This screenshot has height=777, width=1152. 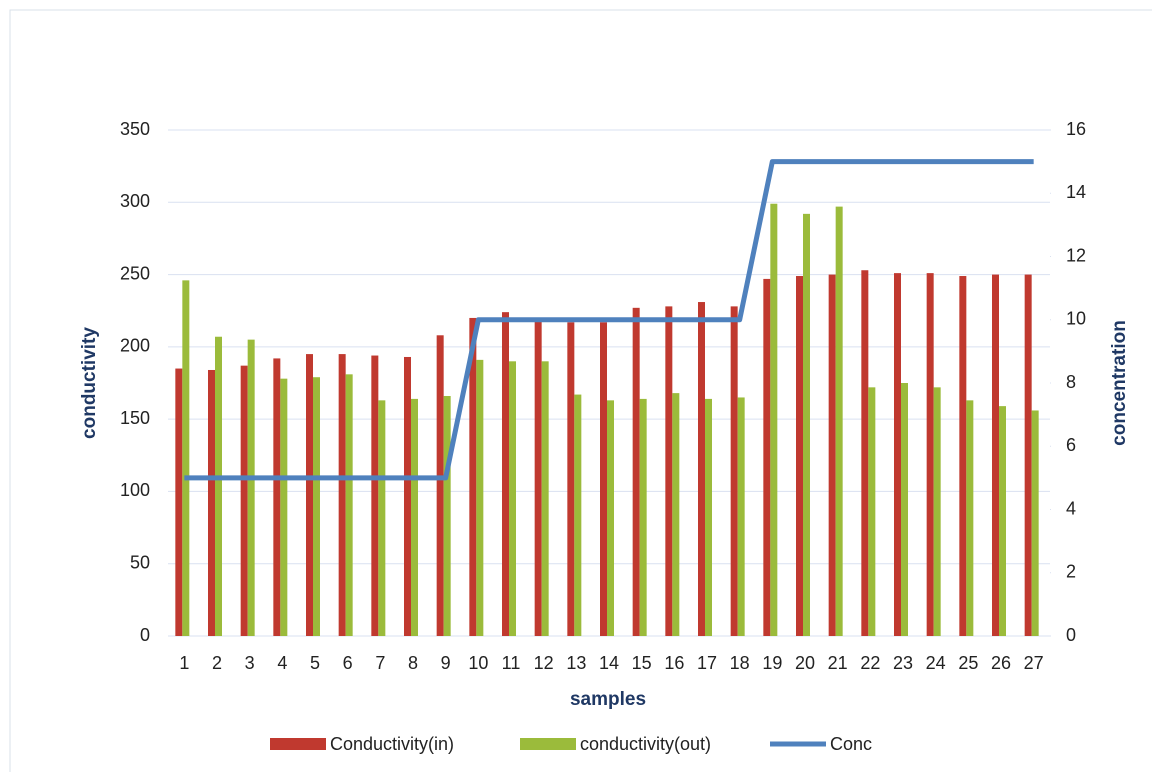 What do you see at coordinates (609, 663) in the screenshot?
I see `x-tick-label: 14` at bounding box center [609, 663].